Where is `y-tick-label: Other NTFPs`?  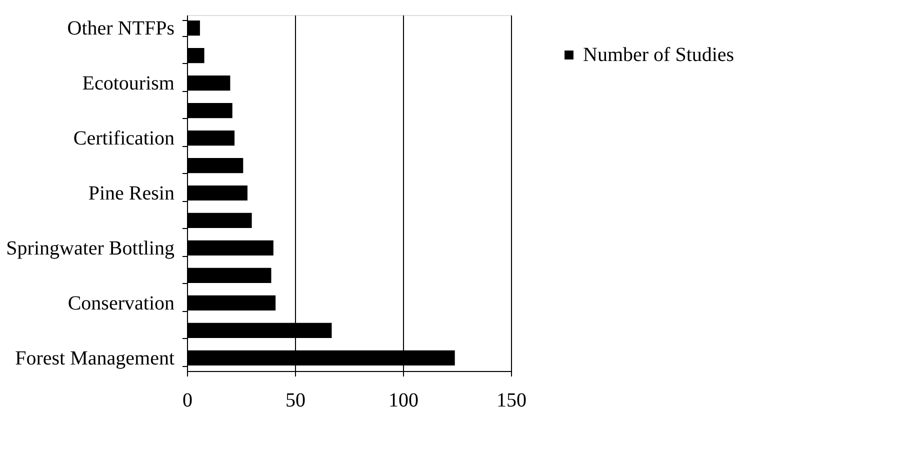 y-tick-label: Other NTFPs is located at coordinates (121, 29).